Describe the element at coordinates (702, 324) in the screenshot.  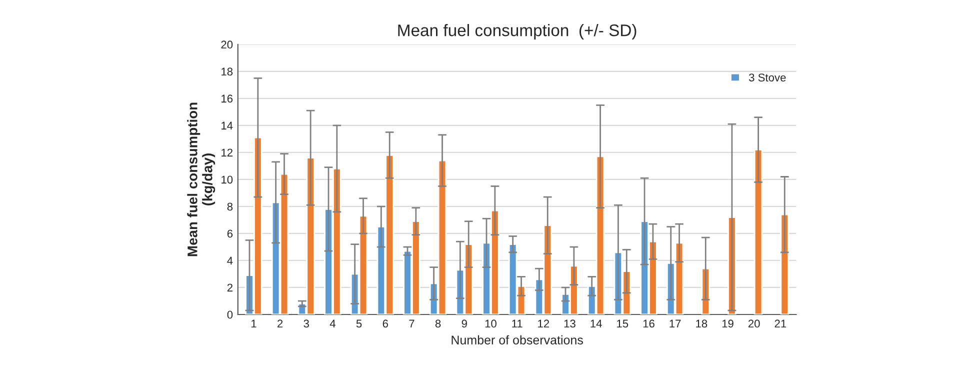
I see `x-tick-label: 18` at that location.